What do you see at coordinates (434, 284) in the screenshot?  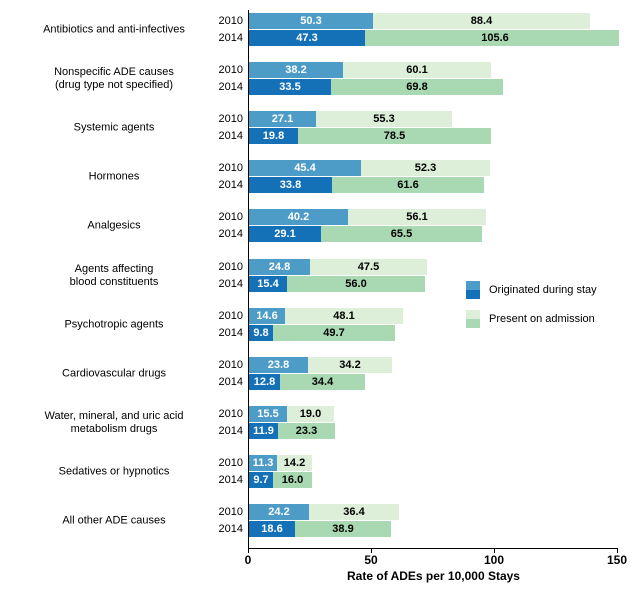 I see `bar-row-2014: 15.4 56.0` at bounding box center [434, 284].